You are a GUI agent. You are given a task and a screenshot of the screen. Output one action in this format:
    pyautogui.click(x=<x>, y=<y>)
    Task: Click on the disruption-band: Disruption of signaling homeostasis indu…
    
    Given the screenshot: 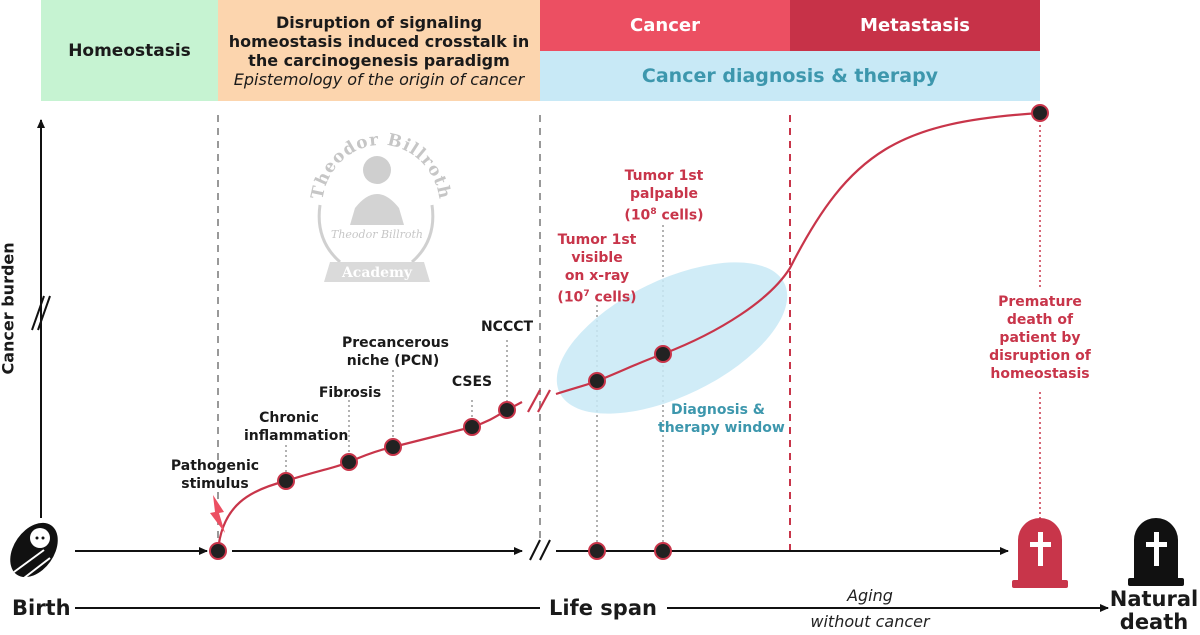 What is the action you would take?
    pyautogui.click(x=379, y=50)
    